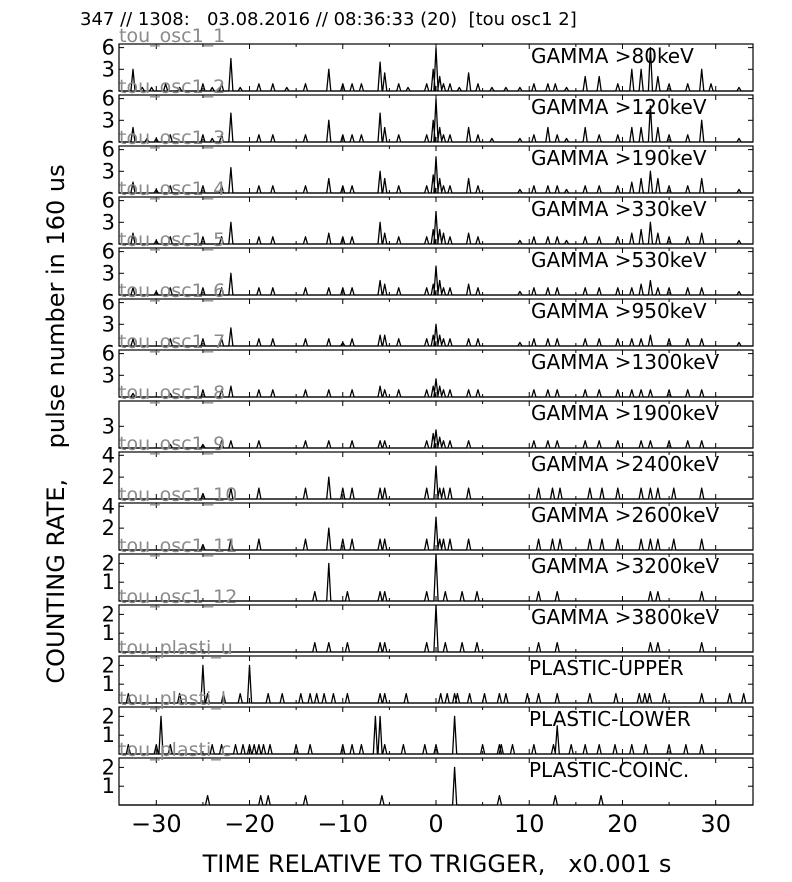  Describe the element at coordinates (619, 260) in the screenshot. I see `panel-label: GAMMA >530keV` at that location.